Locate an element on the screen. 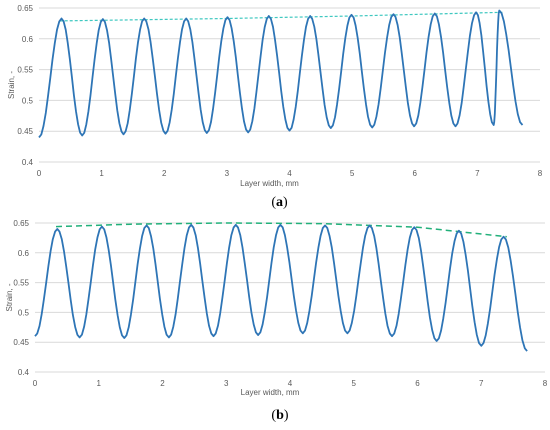 Image resolution: width=550 pixels, height=430 pixels. panel-label: (a) is located at coordinates (279, 202).